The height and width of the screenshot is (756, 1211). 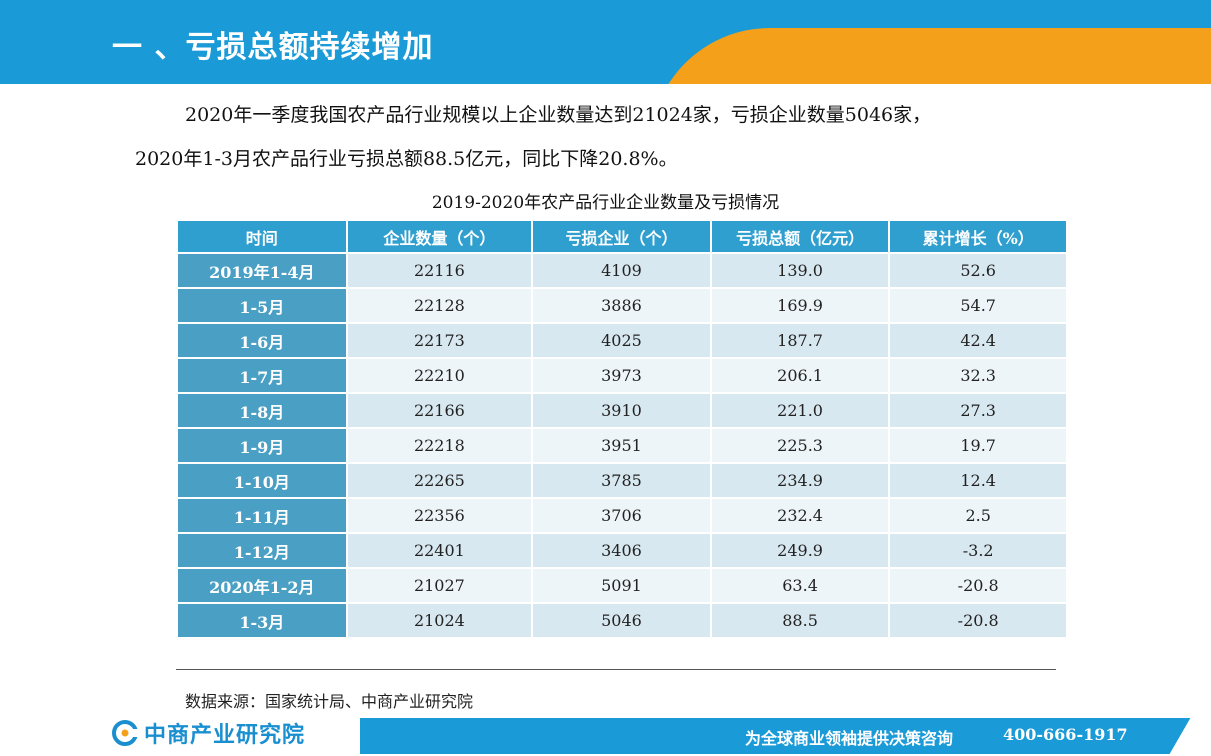 What do you see at coordinates (262, 410) in the screenshot?
I see `cell-time: 1-8月` at bounding box center [262, 410].